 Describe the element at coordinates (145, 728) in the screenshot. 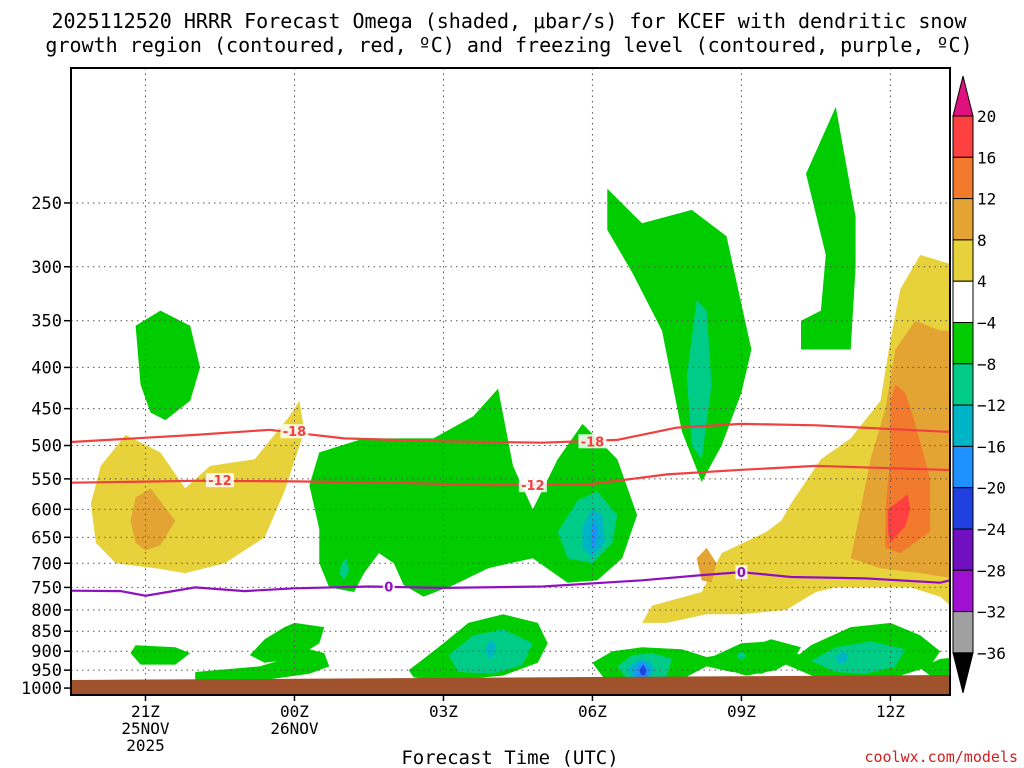

I see `x-tick-label: 25NOV` at that location.